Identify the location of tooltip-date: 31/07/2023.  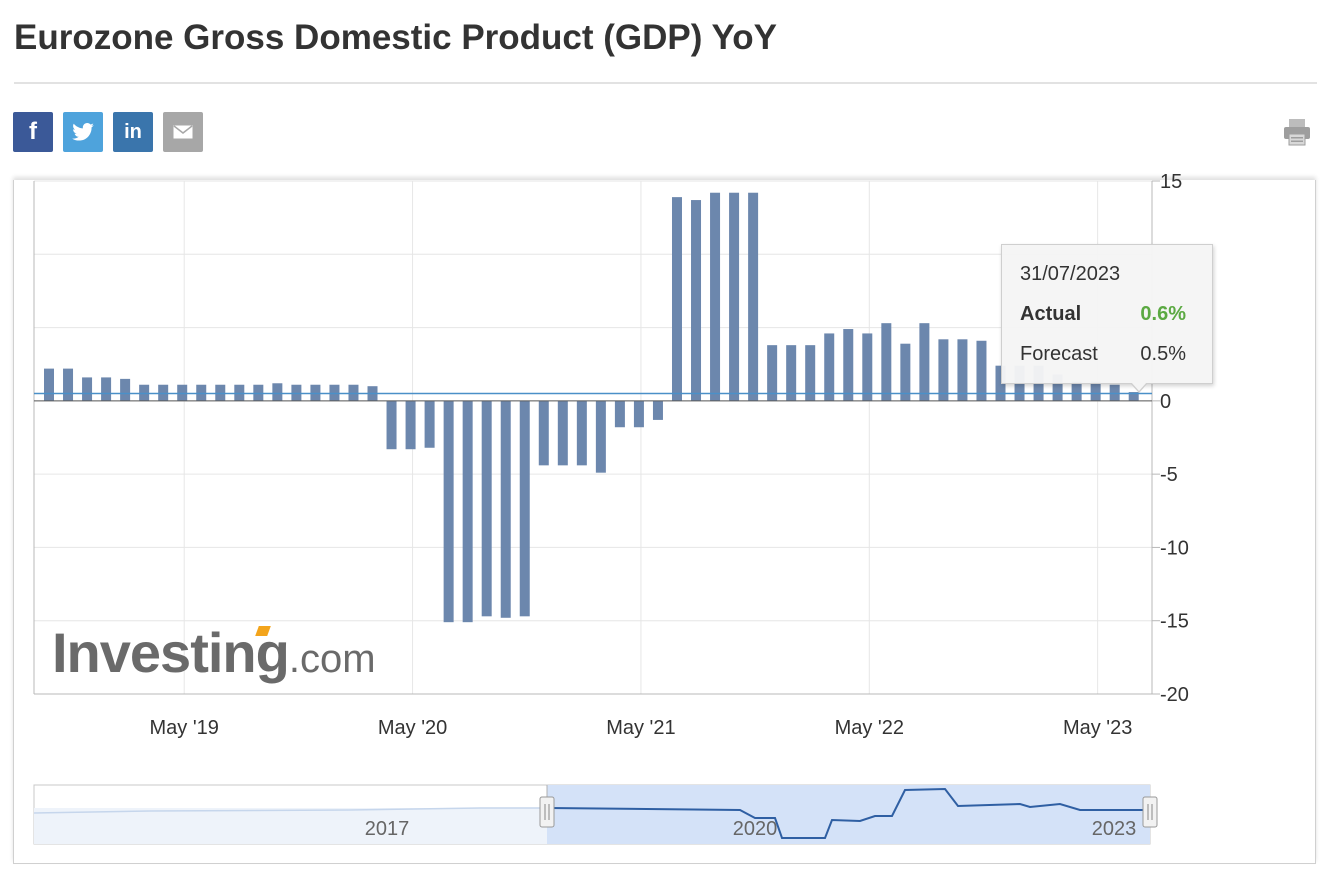
(1070, 274).